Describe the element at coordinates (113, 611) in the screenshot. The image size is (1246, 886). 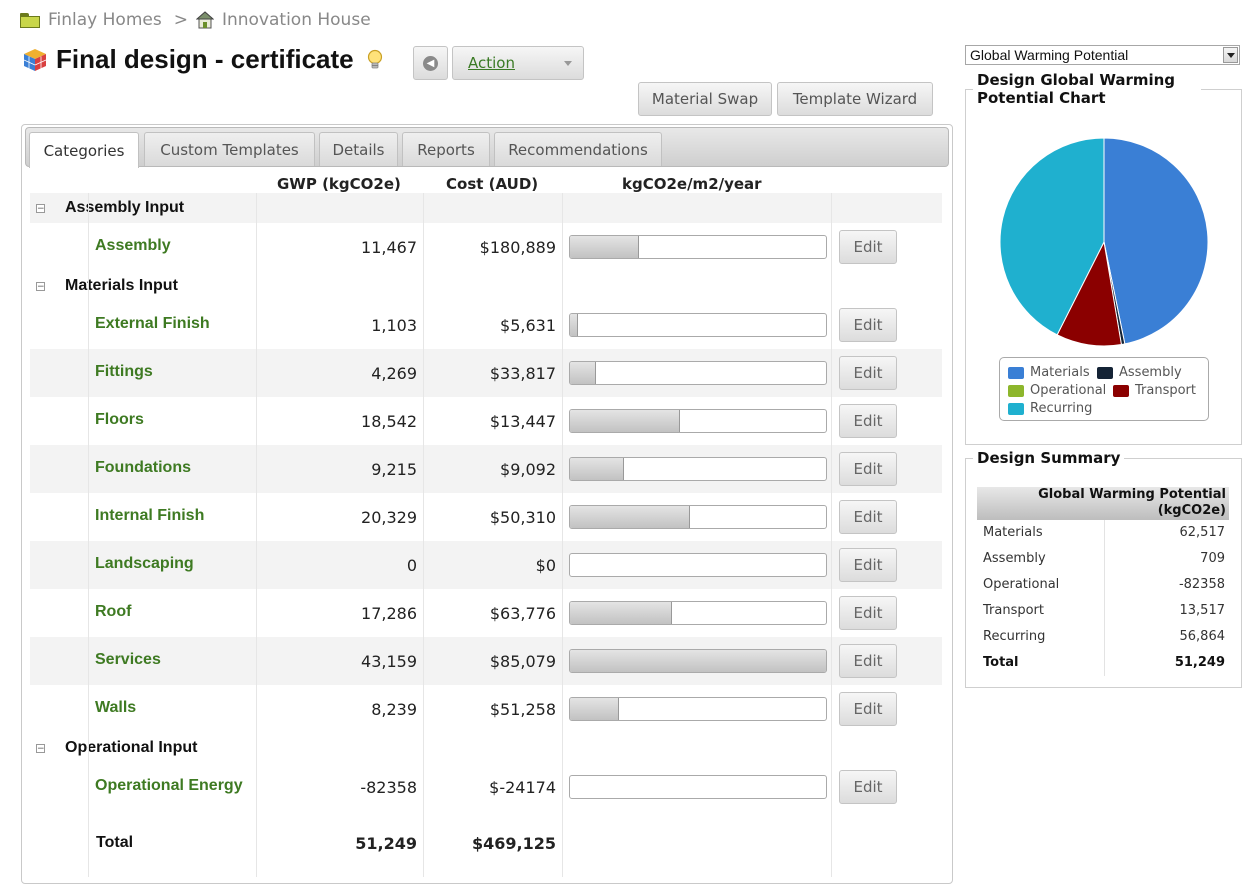
I see `category-roof-link: Roof` at that location.